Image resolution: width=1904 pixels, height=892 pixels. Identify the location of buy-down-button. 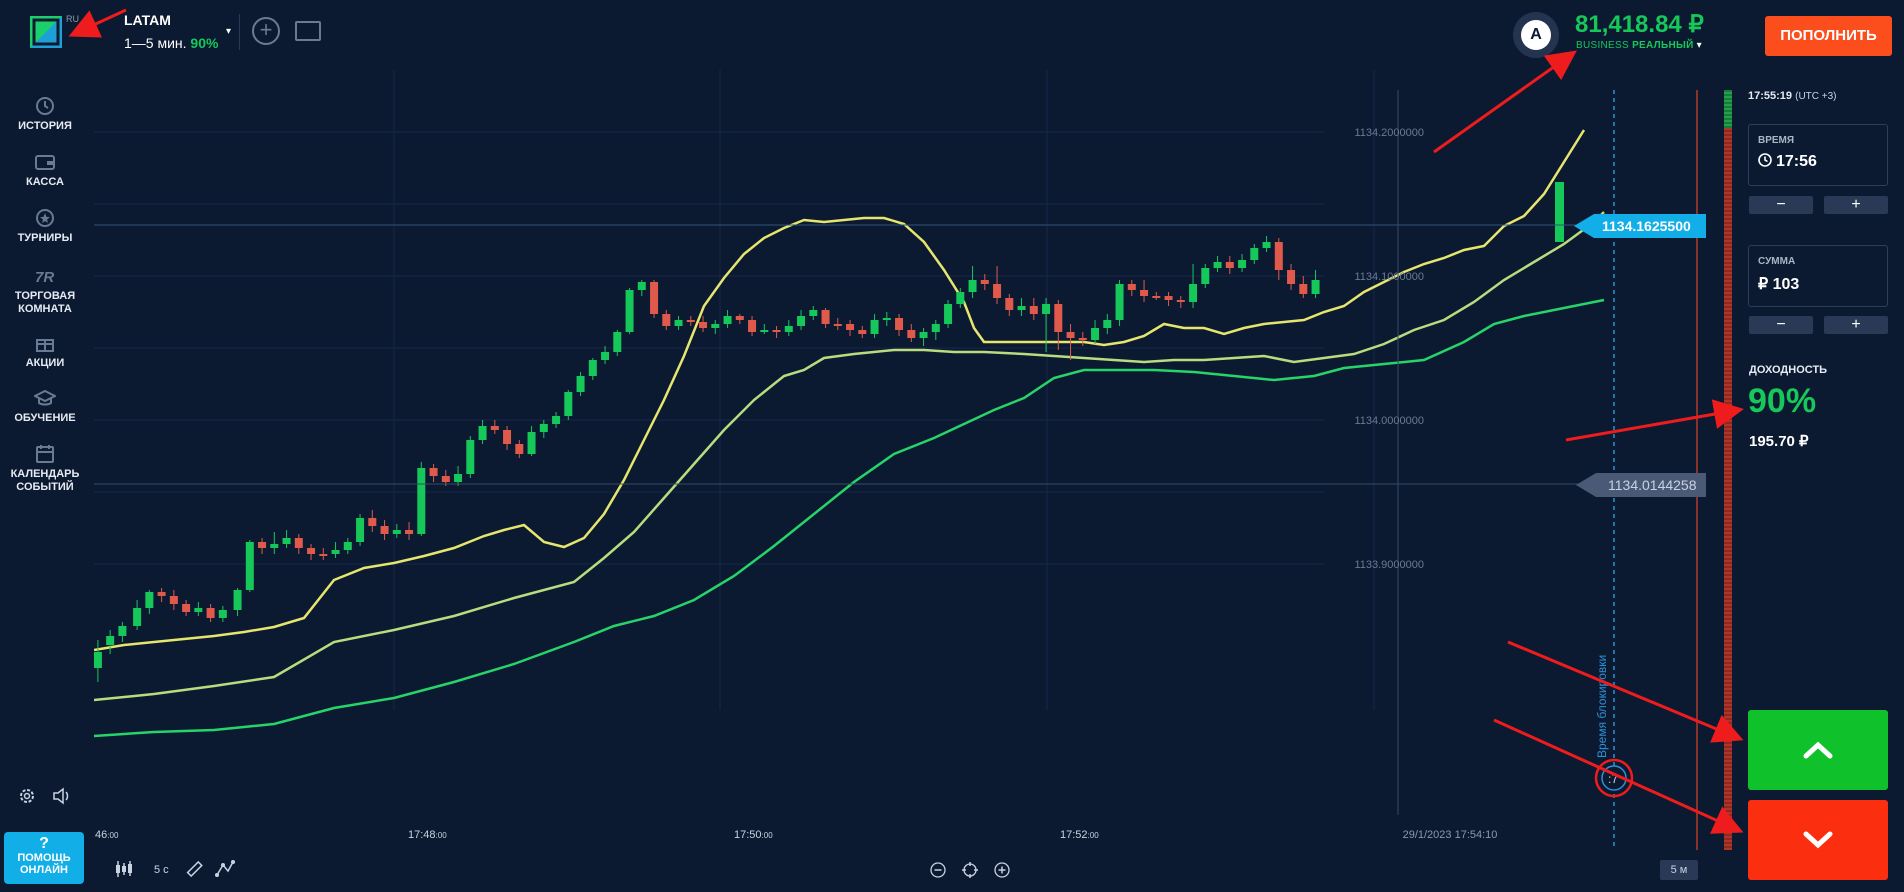
(1818, 840).